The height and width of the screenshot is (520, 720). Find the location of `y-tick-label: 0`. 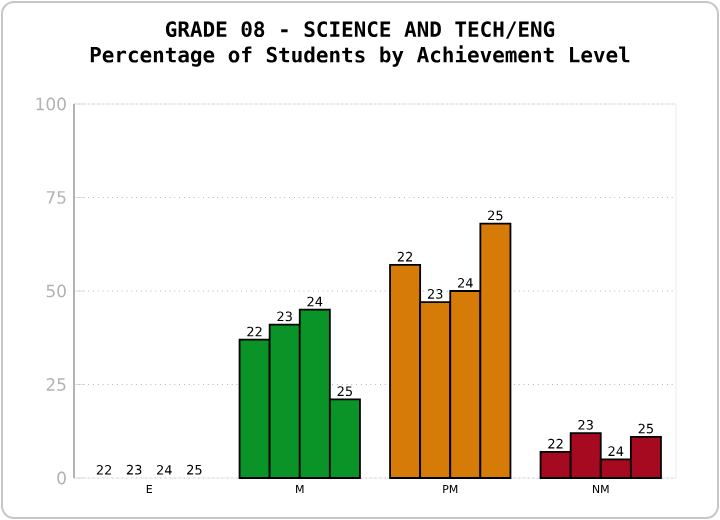

y-tick-label: 0 is located at coordinates (61, 478).